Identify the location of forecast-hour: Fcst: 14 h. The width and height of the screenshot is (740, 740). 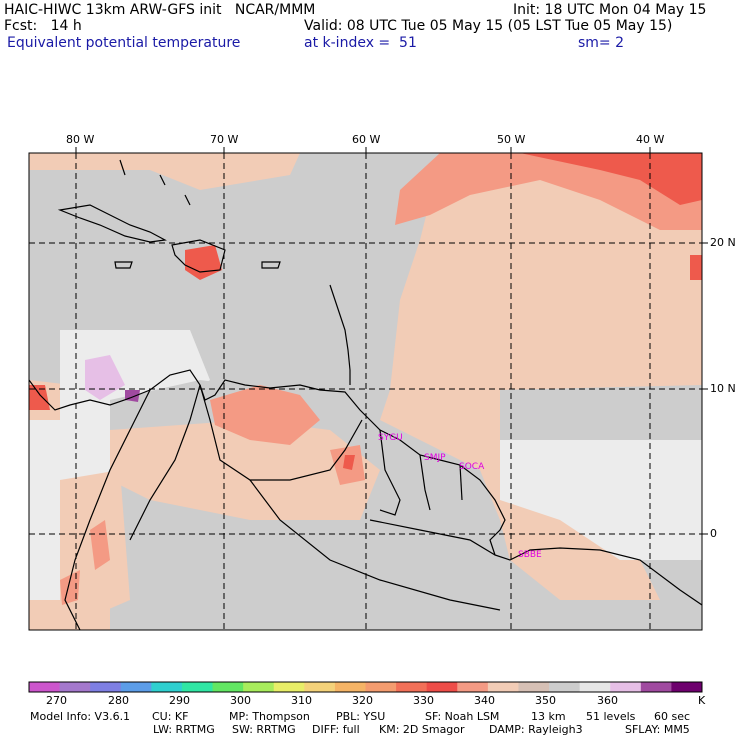
(43, 26).